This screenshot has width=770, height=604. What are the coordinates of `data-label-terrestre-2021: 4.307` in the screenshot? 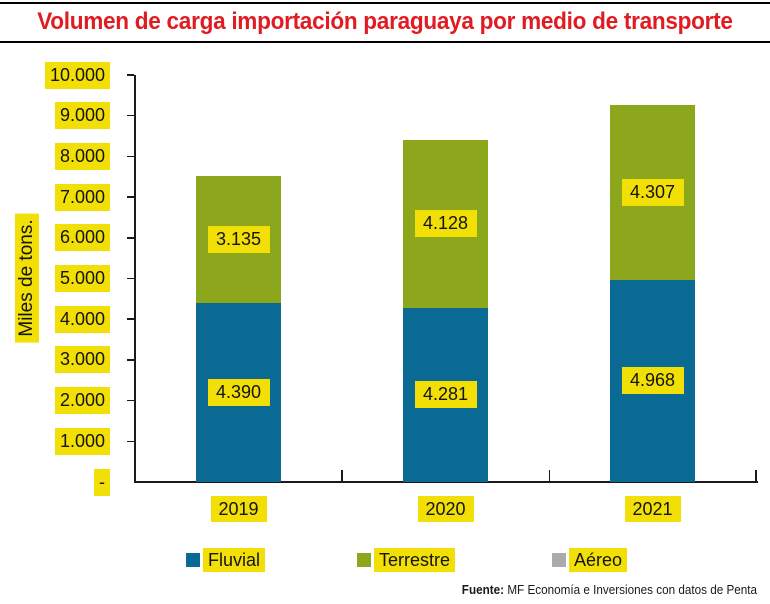 It's located at (652, 192).